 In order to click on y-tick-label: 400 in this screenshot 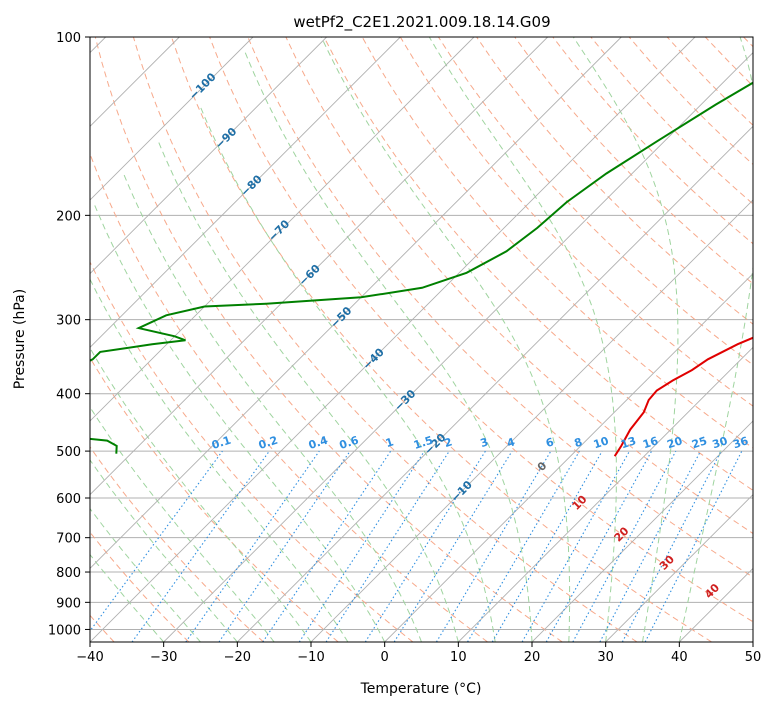, I will do `click(68, 395)`.